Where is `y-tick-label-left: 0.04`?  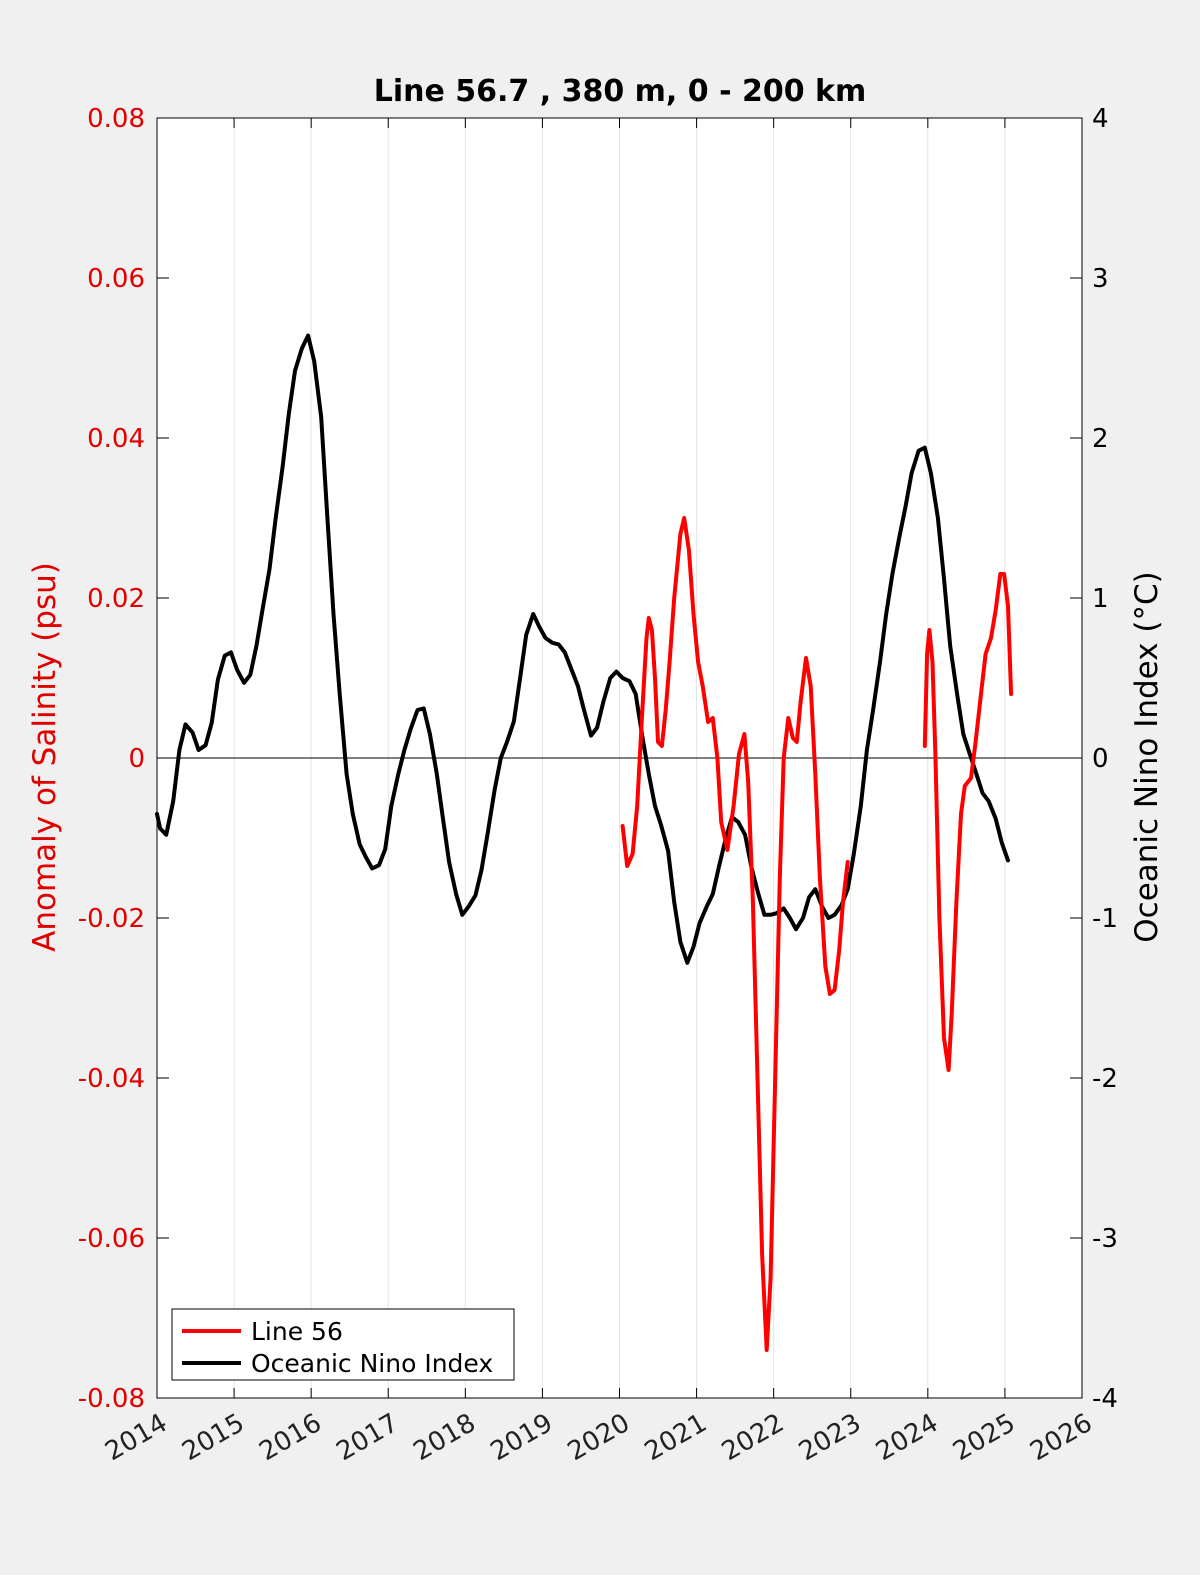
y-tick-label-left: 0.04 is located at coordinates (116, 439).